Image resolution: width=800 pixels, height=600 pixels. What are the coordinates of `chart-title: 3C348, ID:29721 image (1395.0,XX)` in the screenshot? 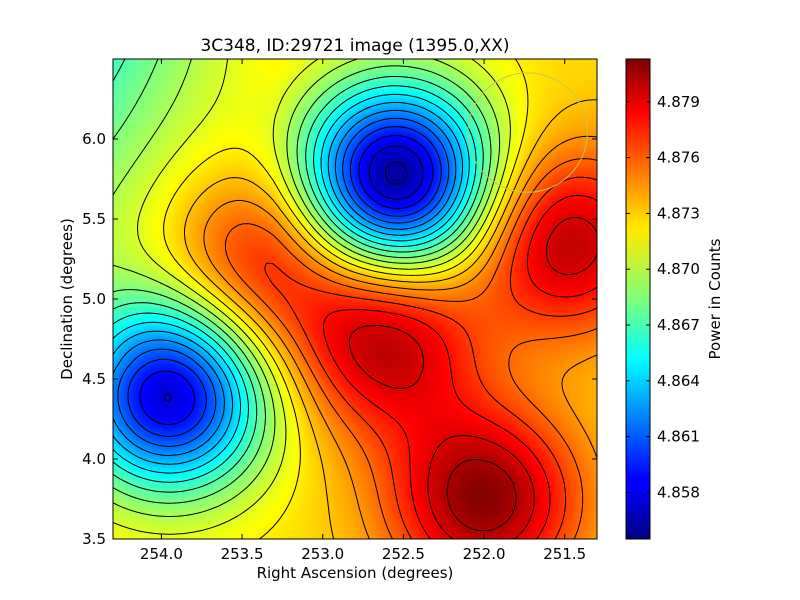 It's located at (354, 46).